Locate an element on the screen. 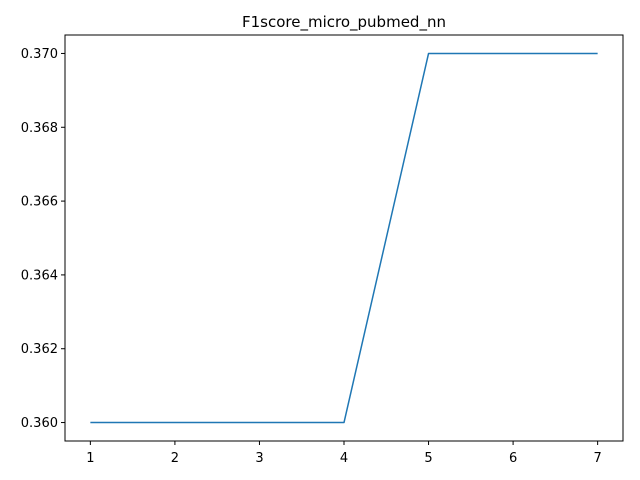 Image resolution: width=640 pixels, height=480 pixels. y-tick-label: 0.368 is located at coordinates (39, 128).